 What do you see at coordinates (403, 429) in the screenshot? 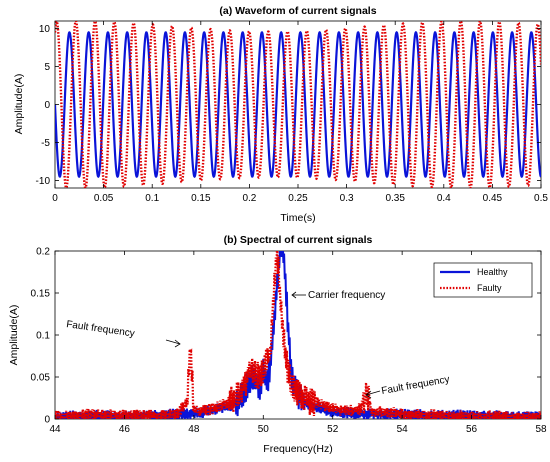
I see `spectrum-x-tick-label: 54` at bounding box center [403, 429].